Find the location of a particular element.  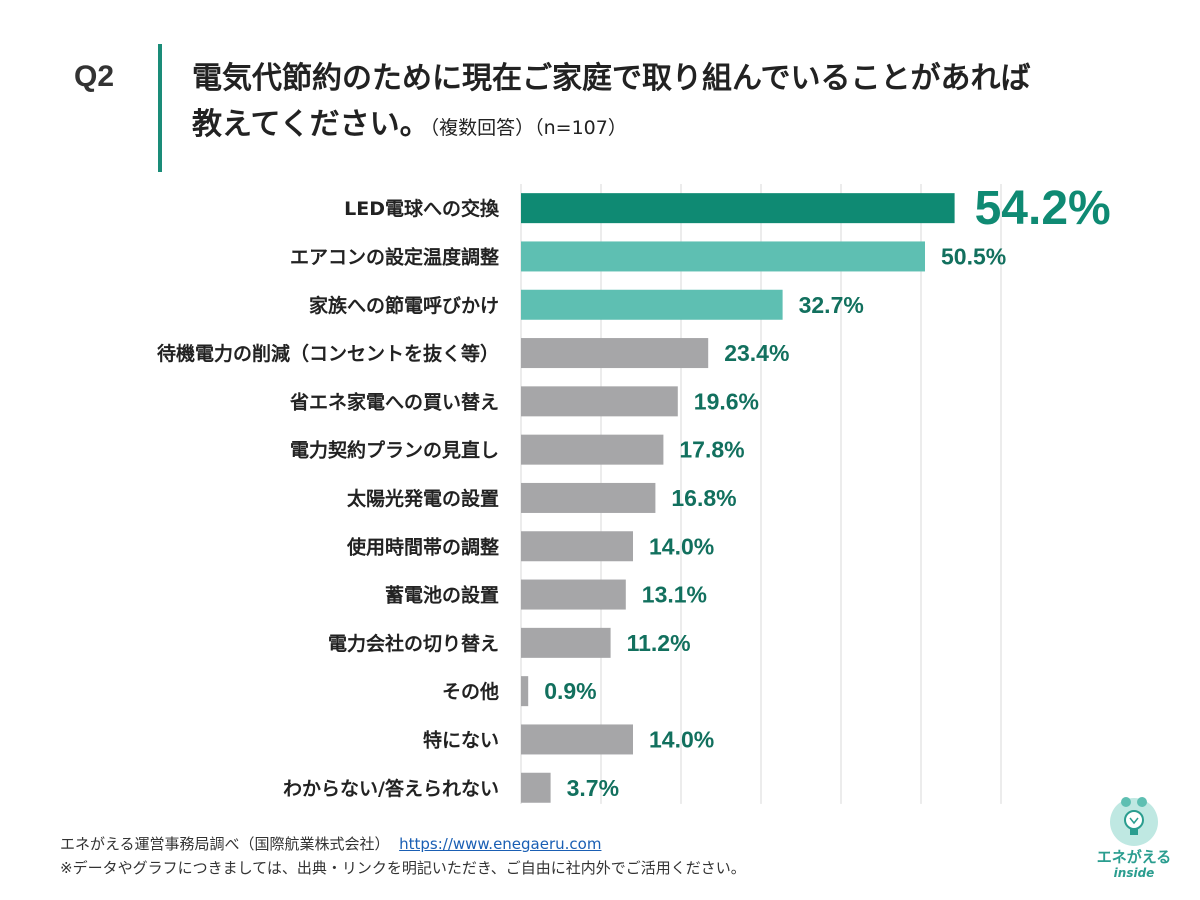

logo-sub: inside is located at coordinates (1134, 873).